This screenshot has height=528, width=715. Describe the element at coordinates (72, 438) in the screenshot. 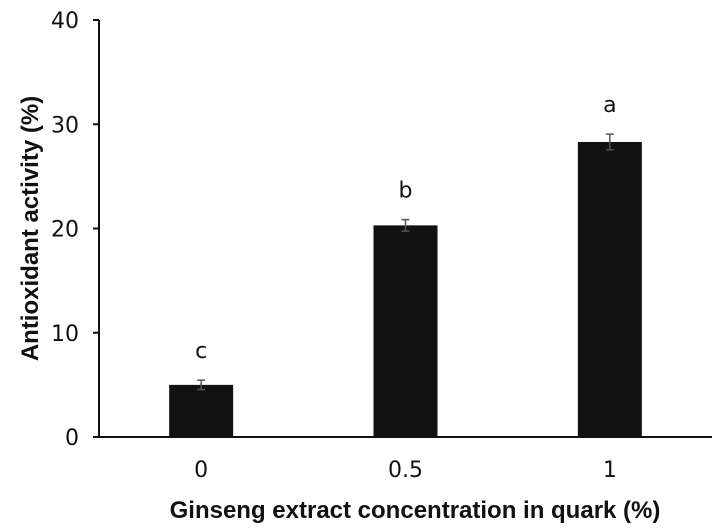

I see `y-tick-label: 0` at that location.